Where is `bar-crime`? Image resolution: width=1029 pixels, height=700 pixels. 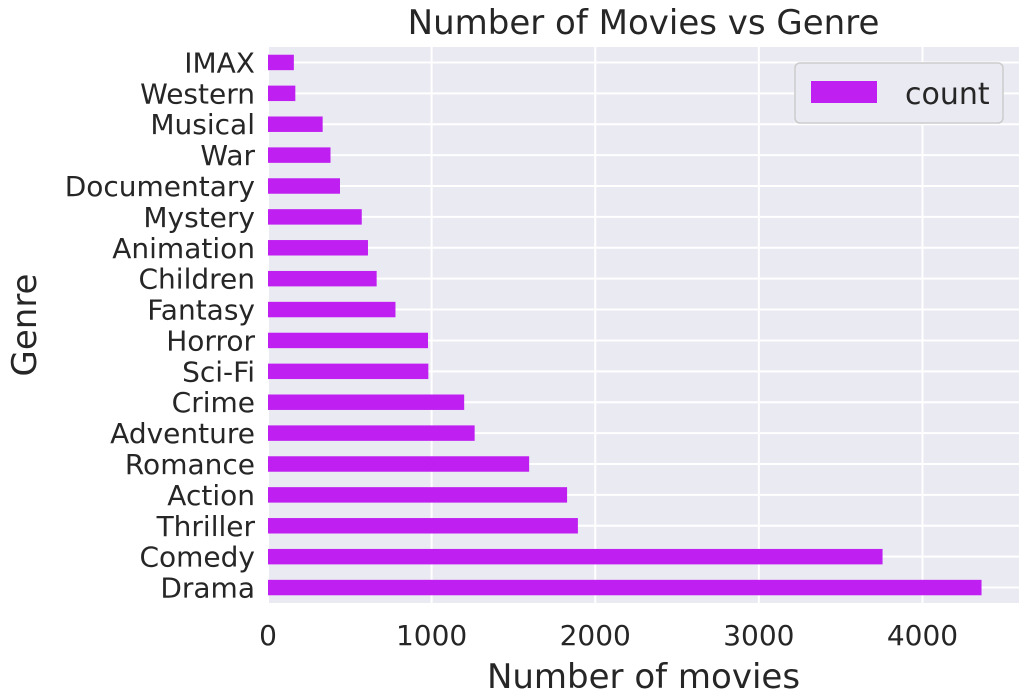
bar-crime is located at coordinates (366, 402).